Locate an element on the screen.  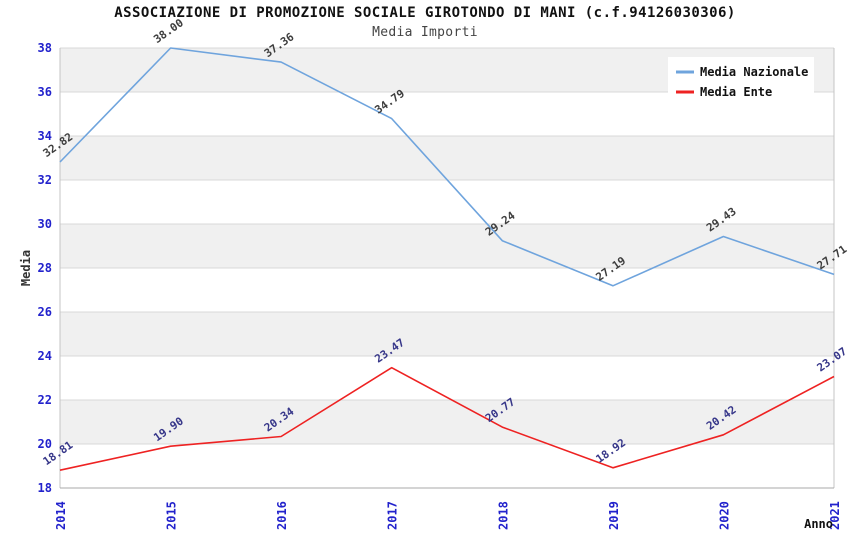
legend-label-media-ente: Media Ente is located at coordinates (736, 92).